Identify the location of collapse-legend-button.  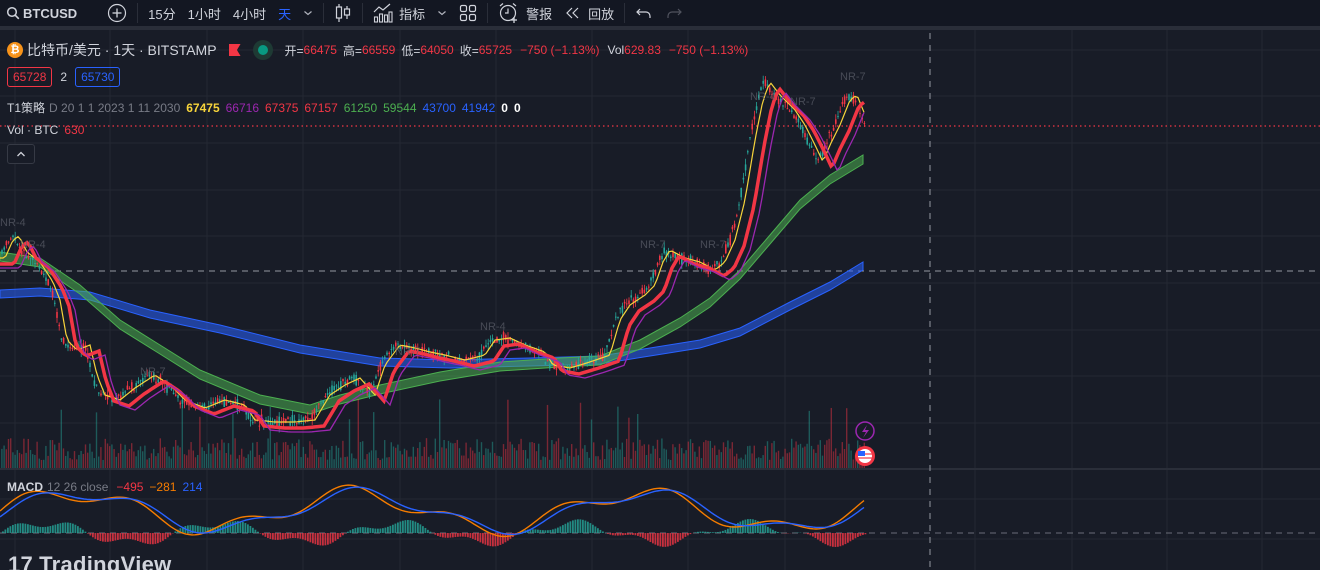
(21, 154).